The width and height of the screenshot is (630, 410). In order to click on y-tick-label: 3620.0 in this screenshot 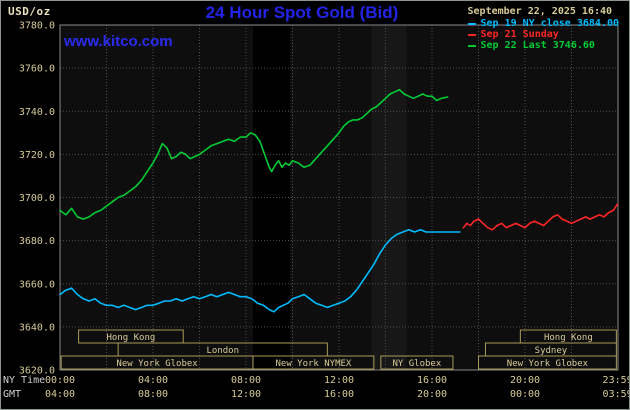, I will do `click(37, 371)`.